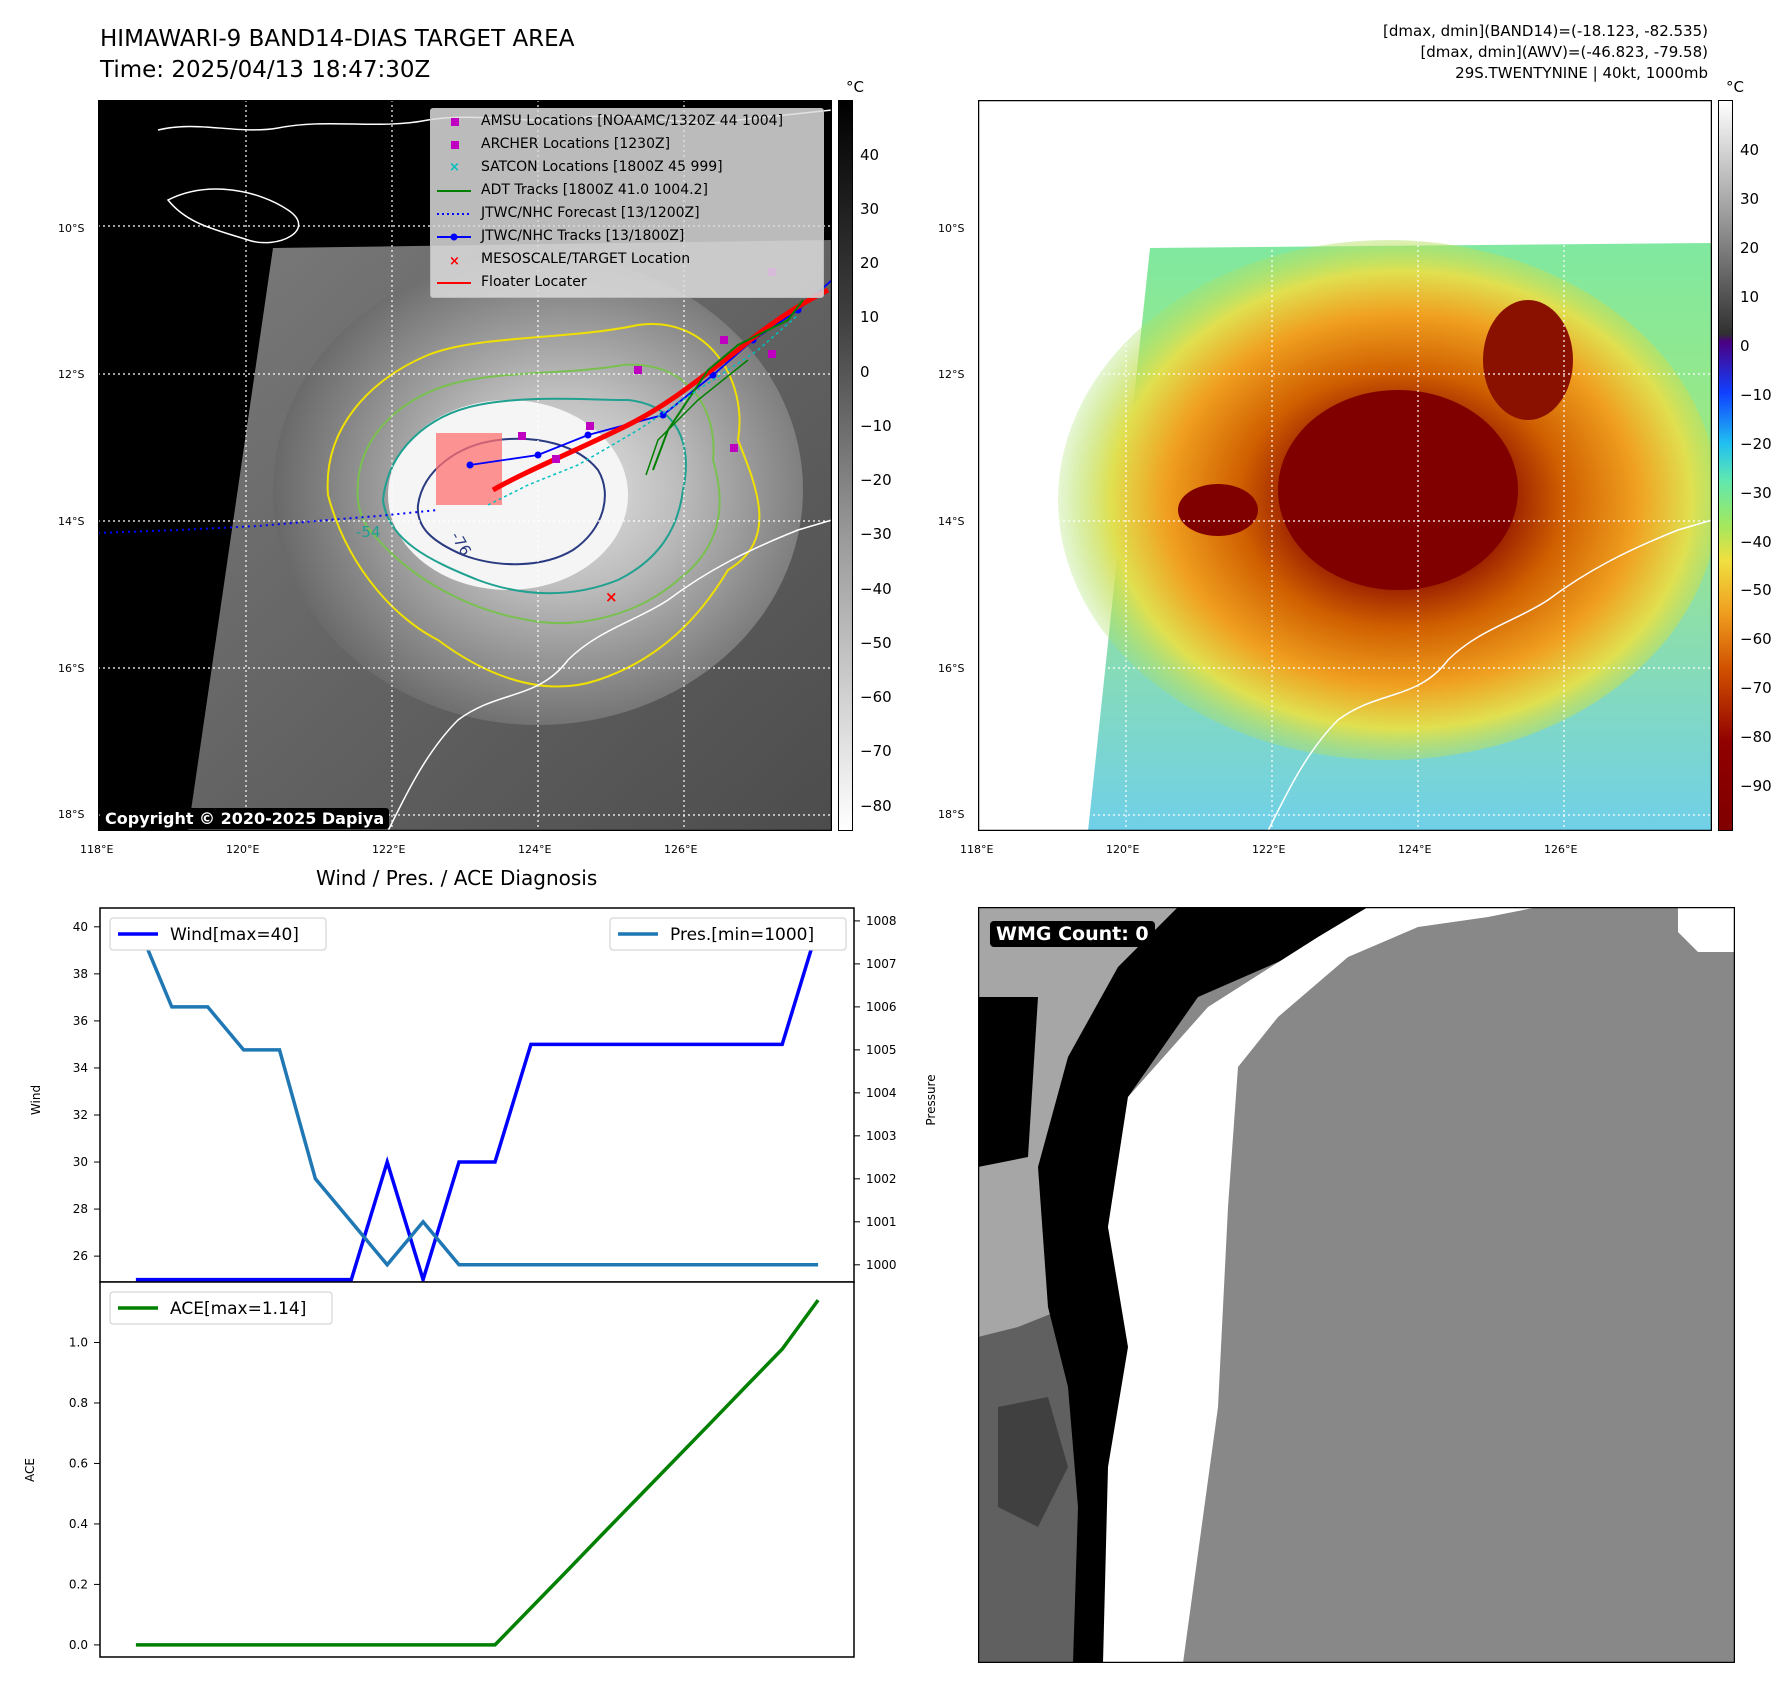  What do you see at coordinates (1218, 510) in the screenshot?
I see `awv-band-west` at bounding box center [1218, 510].